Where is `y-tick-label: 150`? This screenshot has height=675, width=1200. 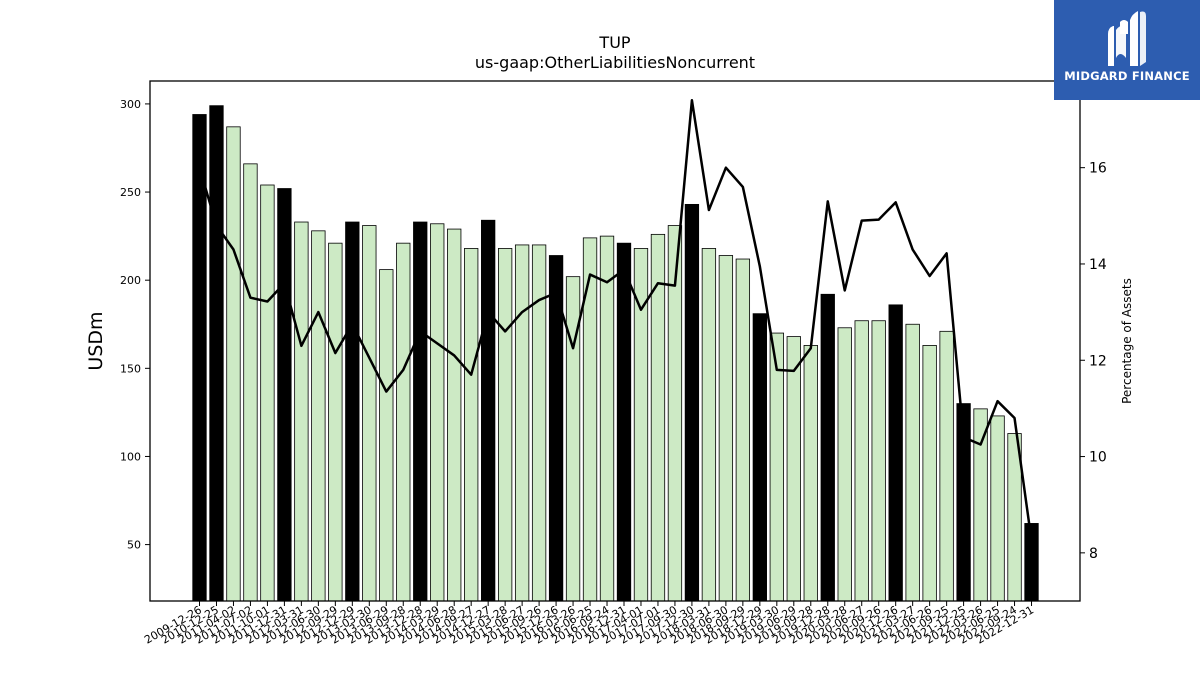 y-tick-label: 150 is located at coordinates (130, 368).